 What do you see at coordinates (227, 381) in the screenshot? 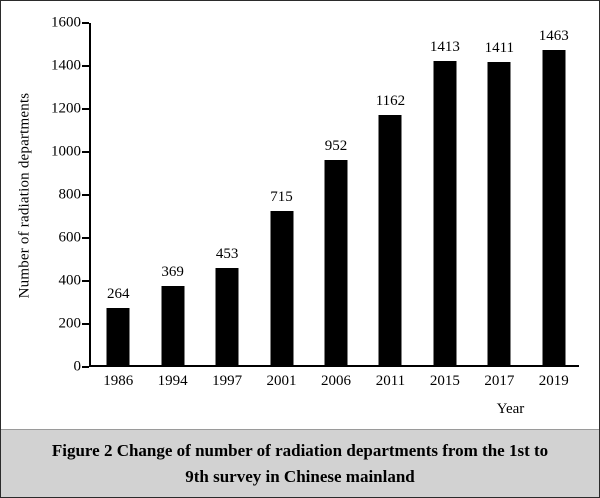
I see `x-tick-label: 1997` at bounding box center [227, 381].